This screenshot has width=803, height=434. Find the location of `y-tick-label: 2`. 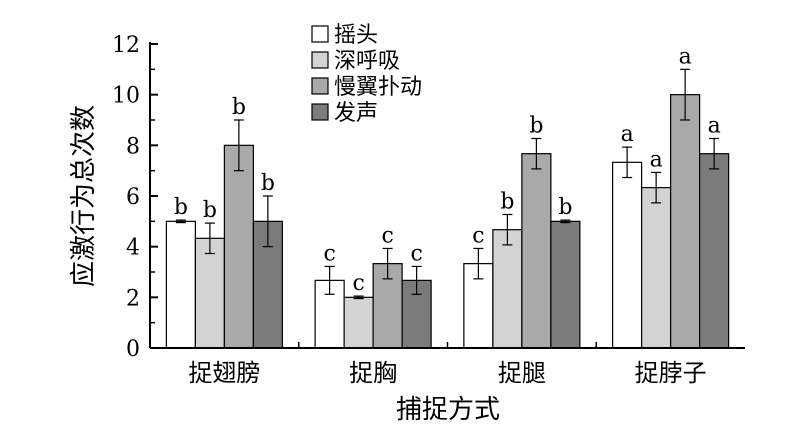

y-tick-label: 2 is located at coordinates (133, 298).